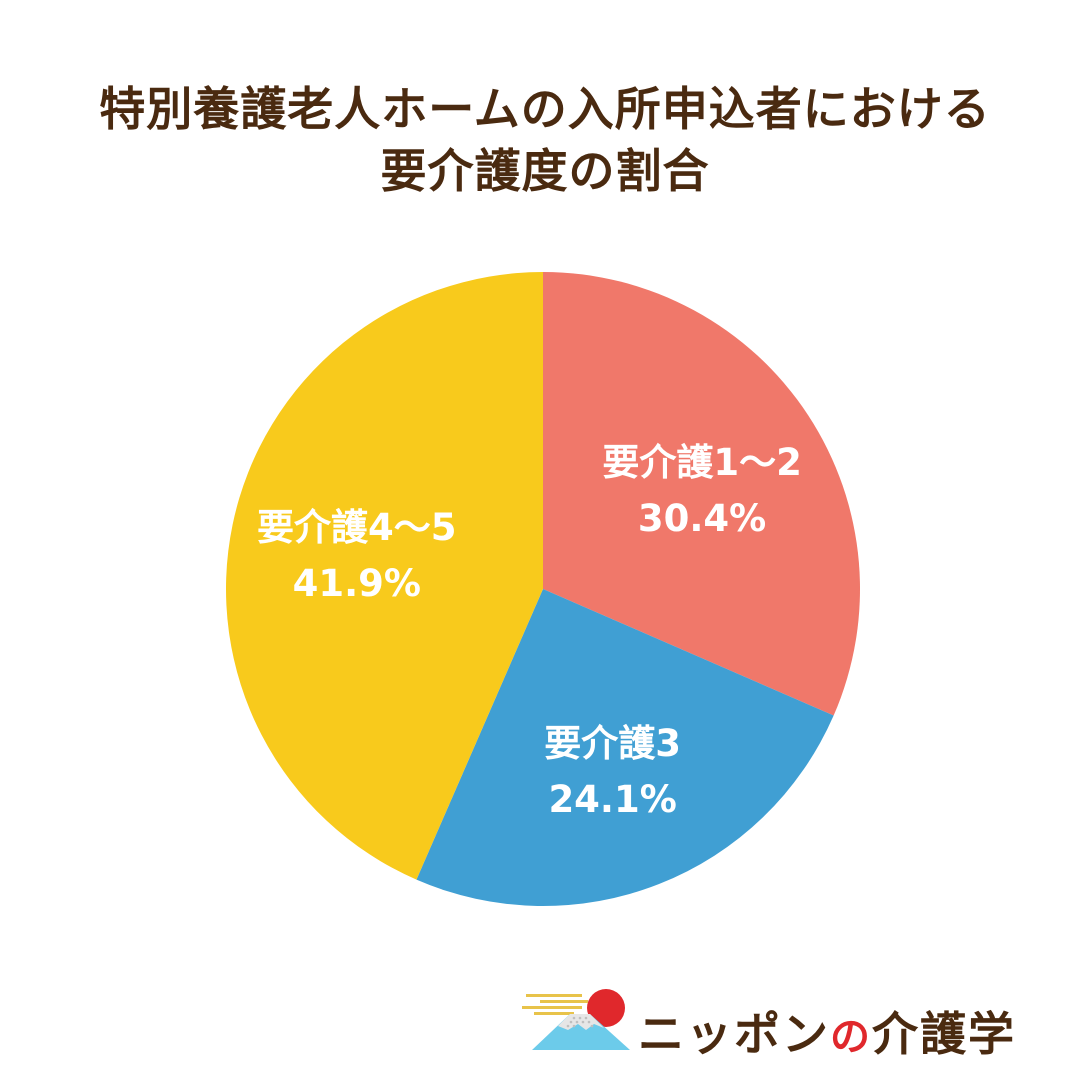 Image resolution: width=1090 pixels, height=1090 pixels. What do you see at coordinates (545, 171) in the screenshot?
I see `chart-title-line2: 要介護度の割合` at bounding box center [545, 171].